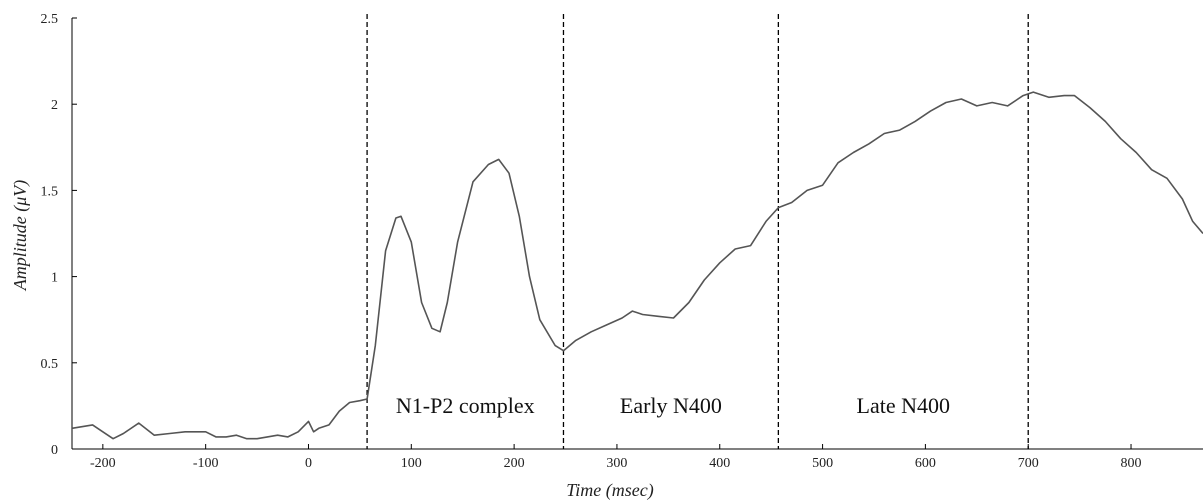  I want to click on region-labels: N1-P2 complex Early N400 Late N400, so click(673, 405).